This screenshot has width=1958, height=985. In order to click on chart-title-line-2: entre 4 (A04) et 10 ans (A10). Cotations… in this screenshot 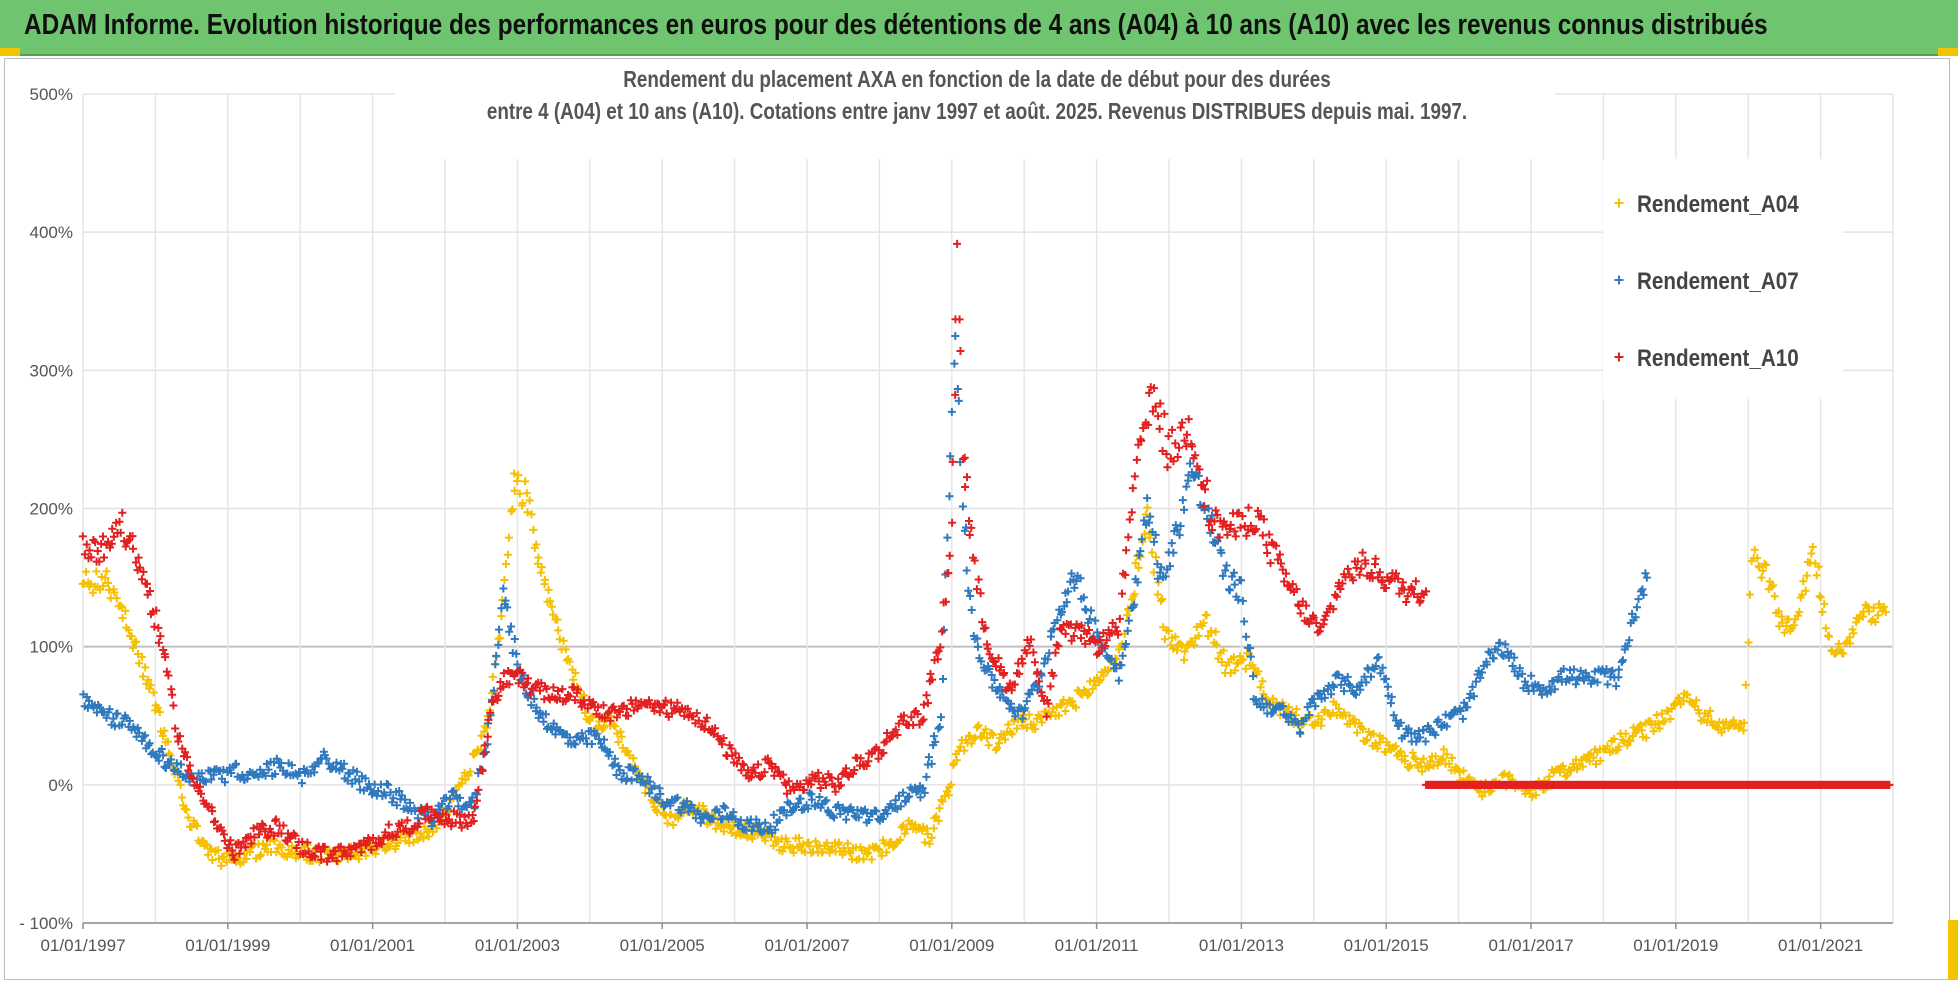, I will do `click(977, 111)`.